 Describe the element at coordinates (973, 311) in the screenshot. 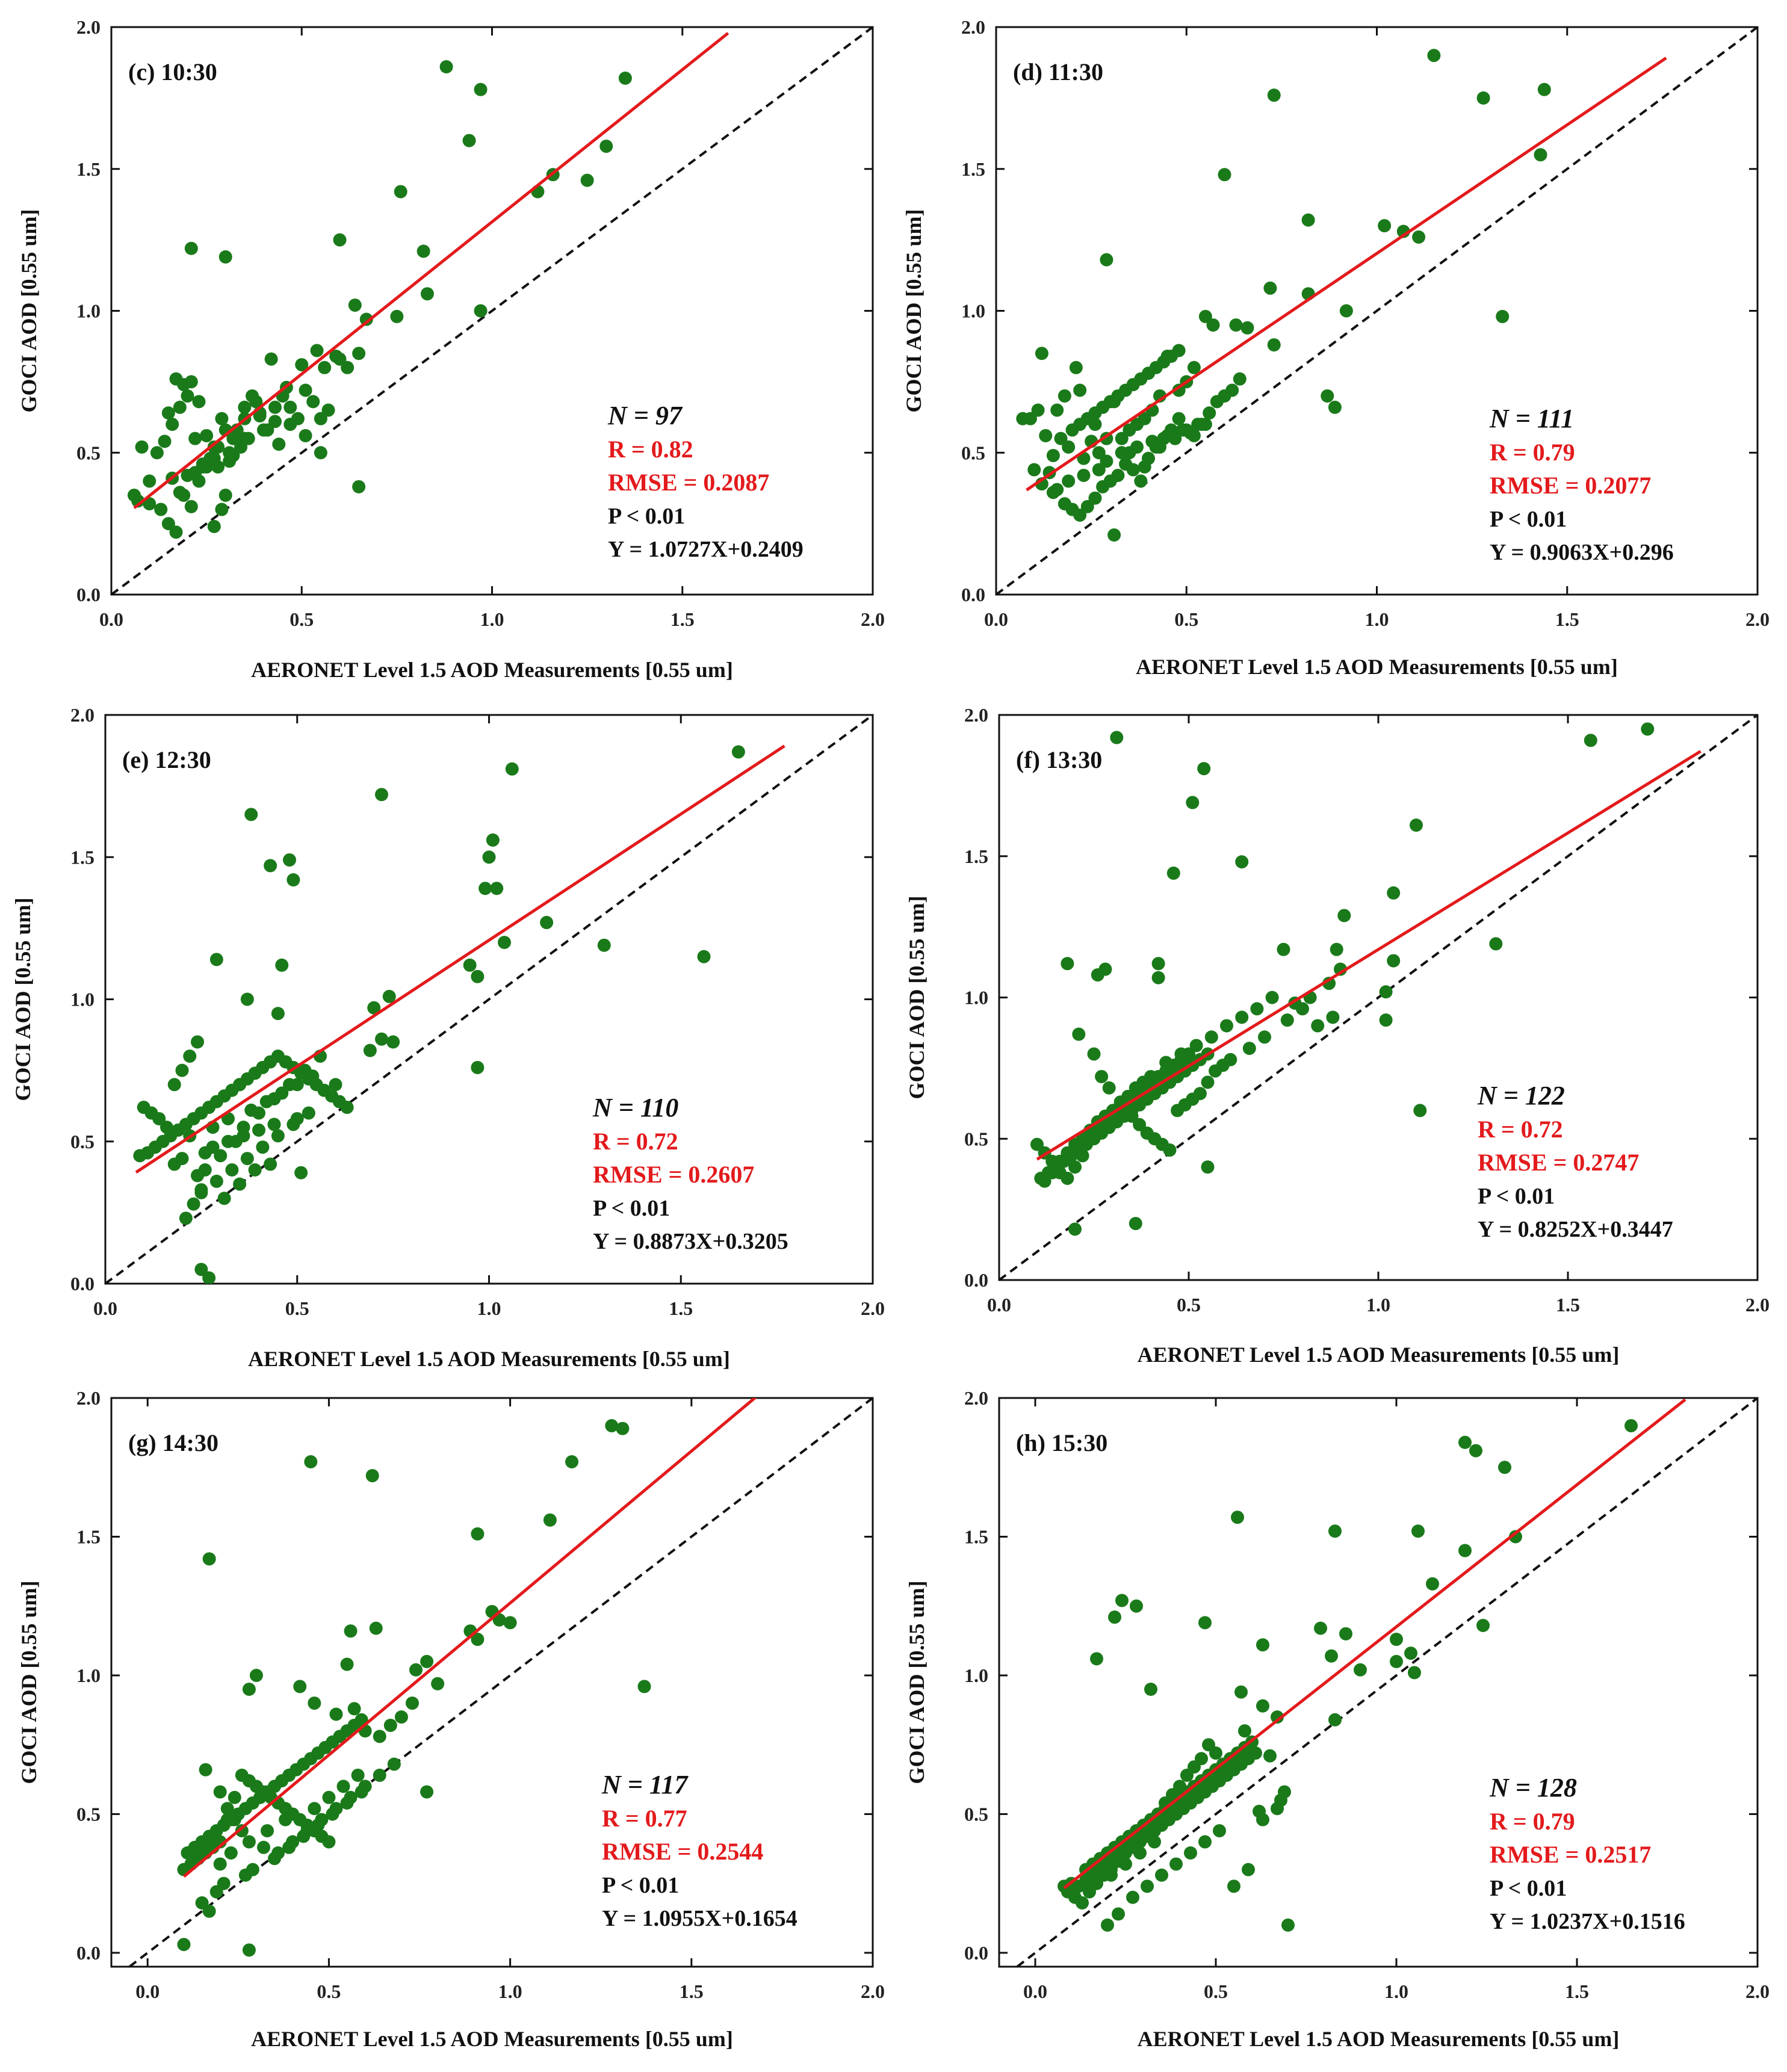

I see `y-tick-label: 1.0` at that location.